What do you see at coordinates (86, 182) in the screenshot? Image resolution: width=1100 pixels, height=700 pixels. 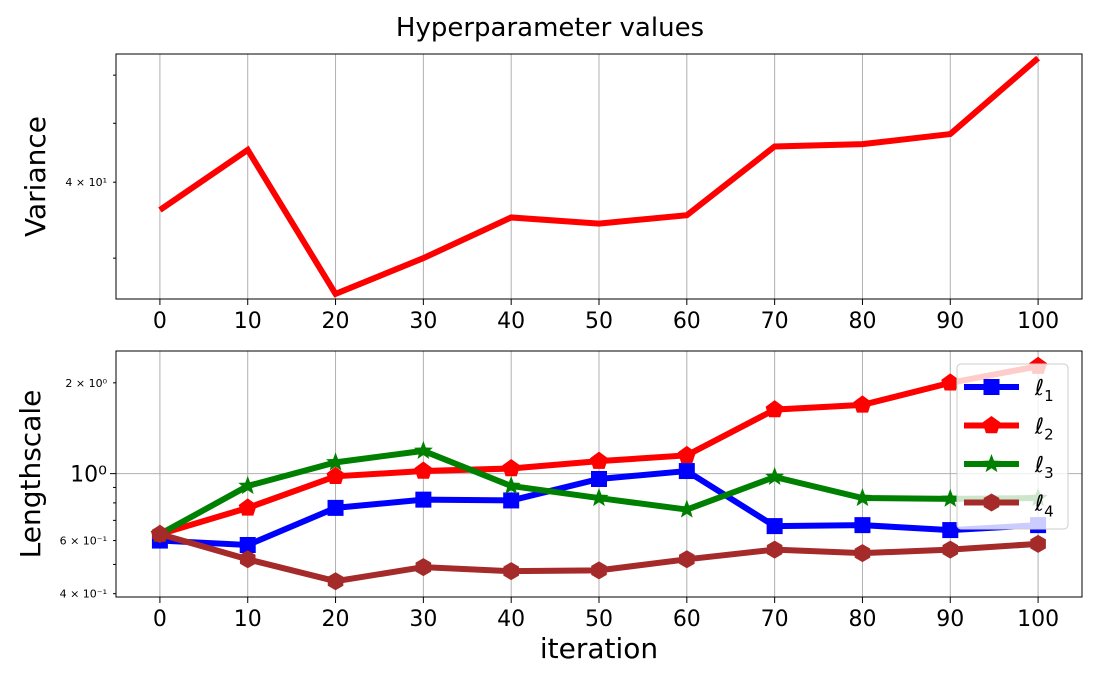 I see `y-tick-label: 4 × 10¹` at bounding box center [86, 182].